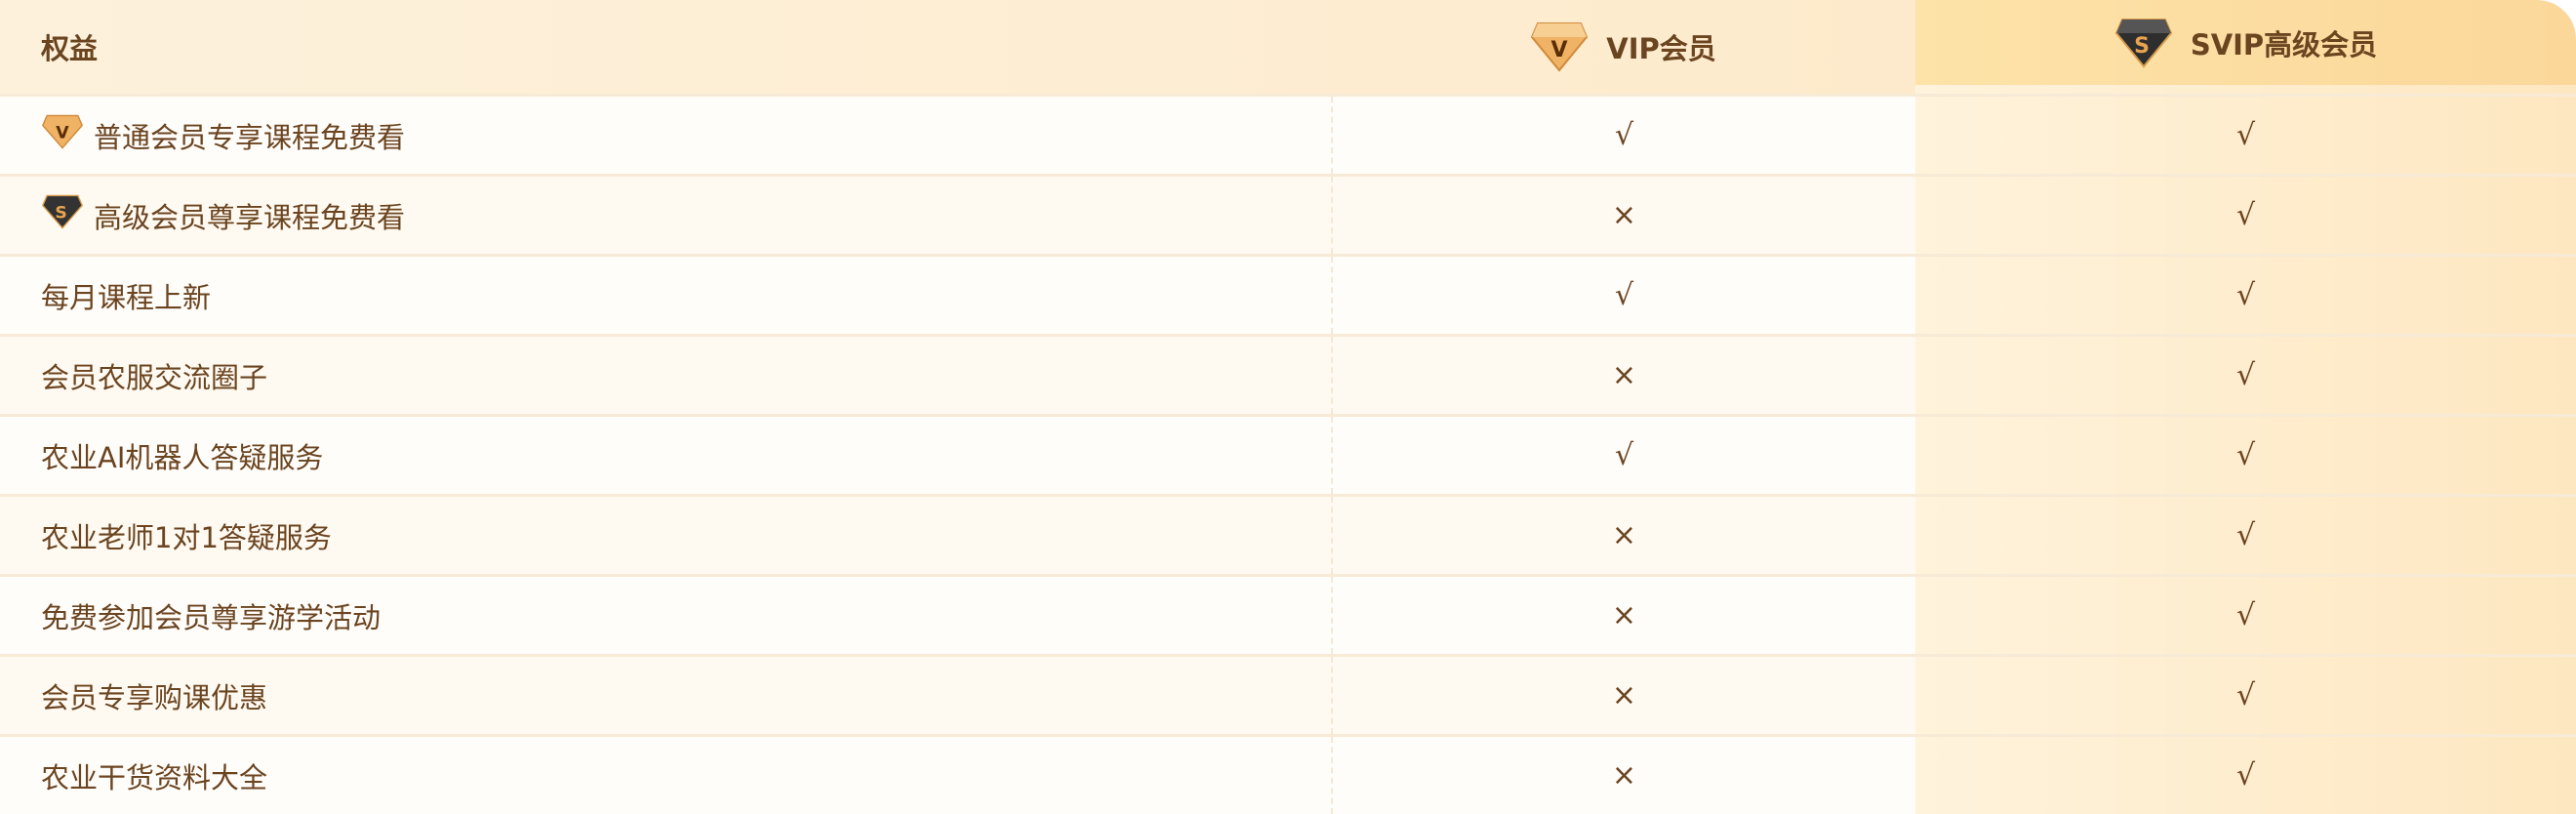 The image size is (2576, 814). Describe the element at coordinates (1288, 294) in the screenshot. I see `table-row: 每月课程上新 √ √` at that location.